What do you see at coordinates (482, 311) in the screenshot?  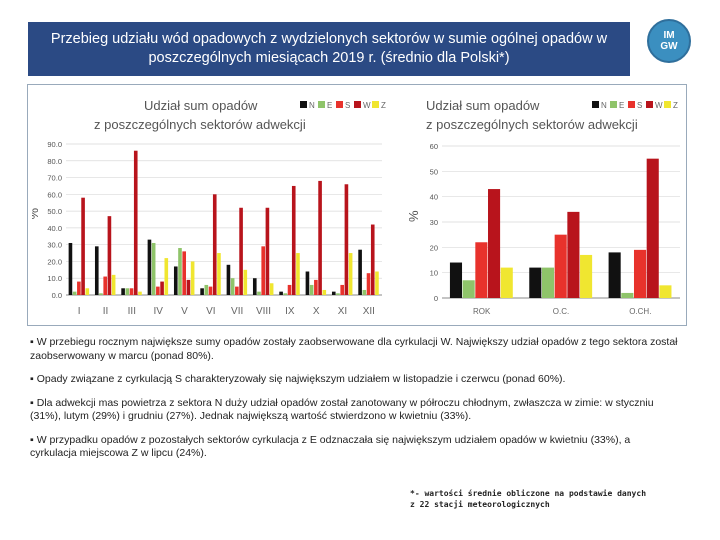 I see `x-category-label: ROK` at bounding box center [482, 311].